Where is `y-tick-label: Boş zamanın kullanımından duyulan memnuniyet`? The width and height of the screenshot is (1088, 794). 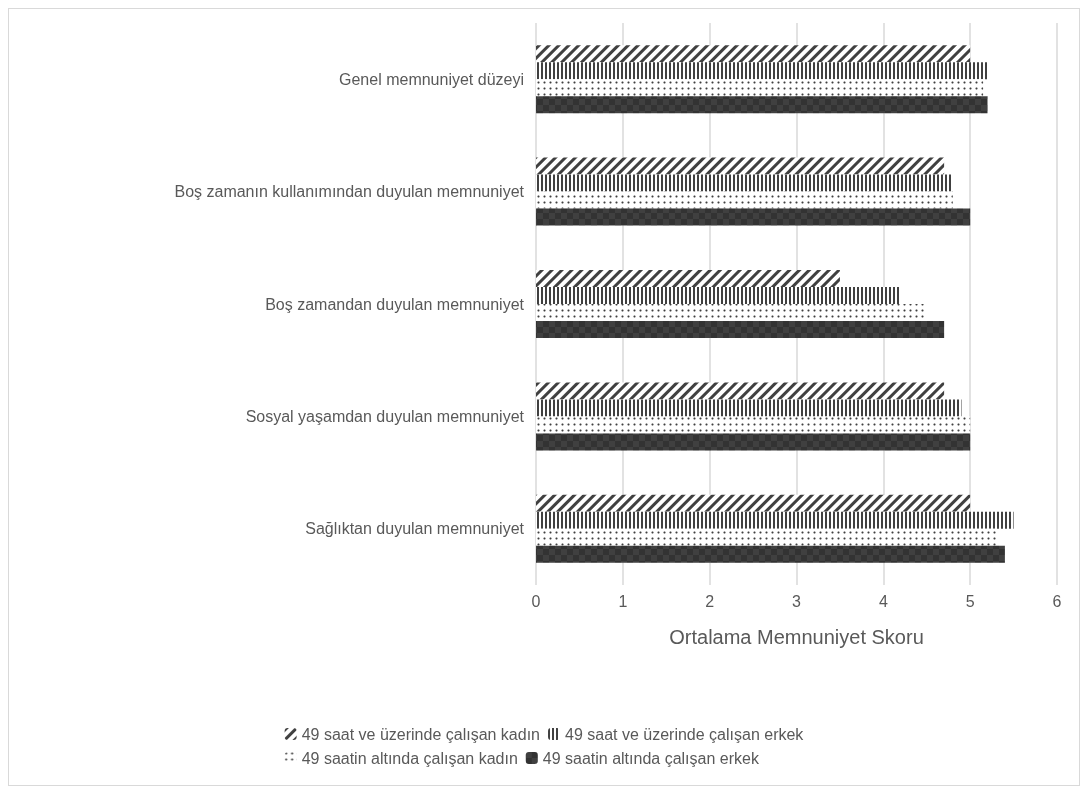 y-tick-label: Boş zamanın kullanımından duyulan memnuniyet is located at coordinates (349, 192).